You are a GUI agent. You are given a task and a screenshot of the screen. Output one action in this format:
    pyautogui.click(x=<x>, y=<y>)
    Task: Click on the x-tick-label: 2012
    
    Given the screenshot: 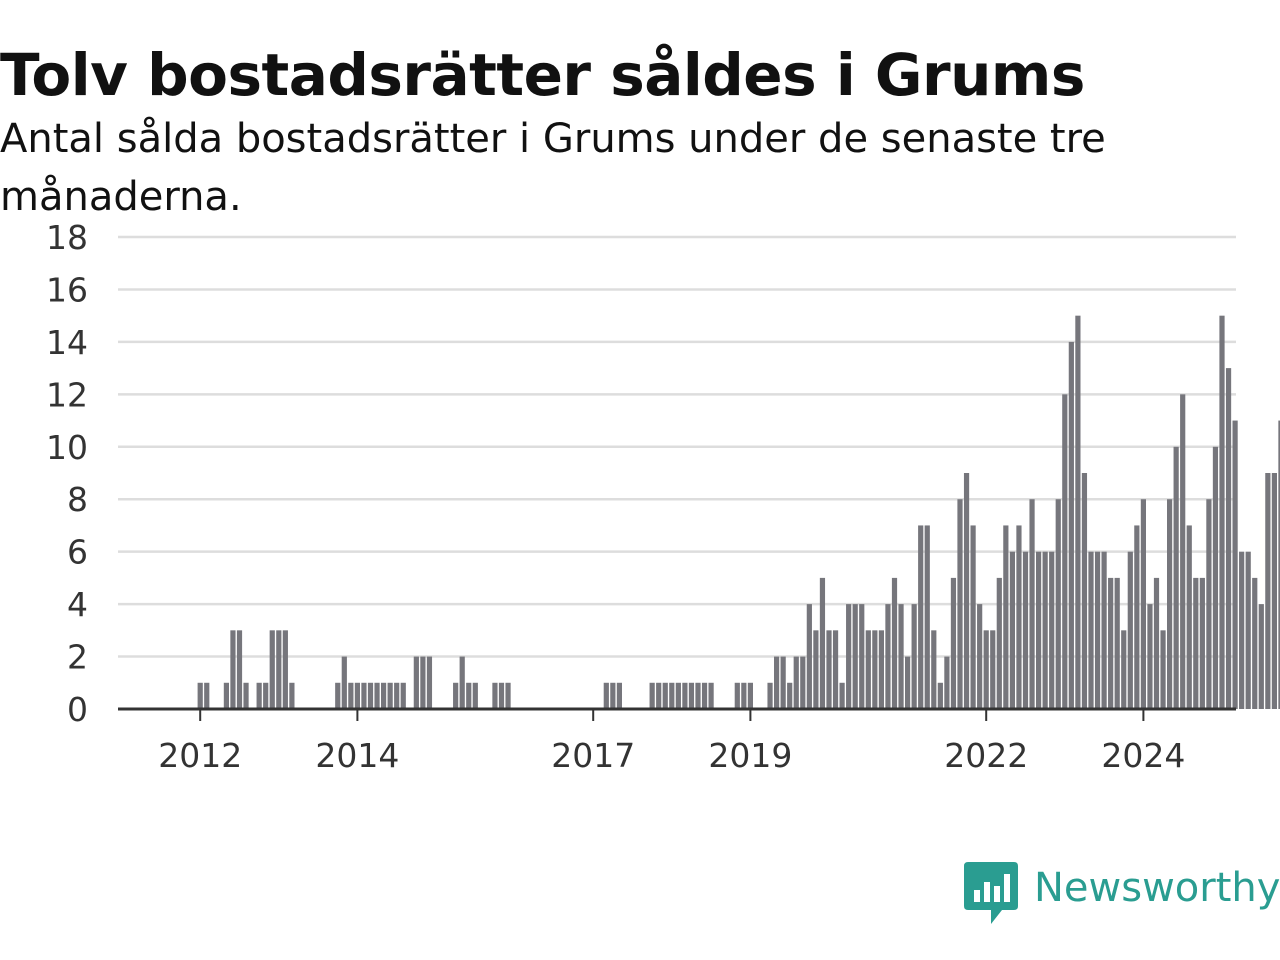 What is the action you would take?
    pyautogui.click(x=200, y=755)
    